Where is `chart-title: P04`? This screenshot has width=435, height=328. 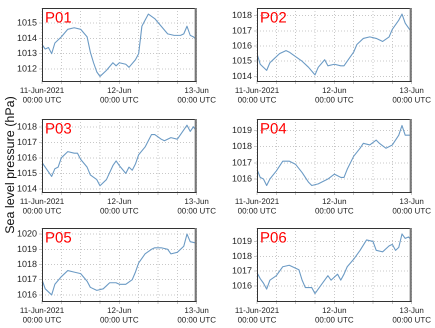
chart-title: P04 is located at coordinates (273, 129).